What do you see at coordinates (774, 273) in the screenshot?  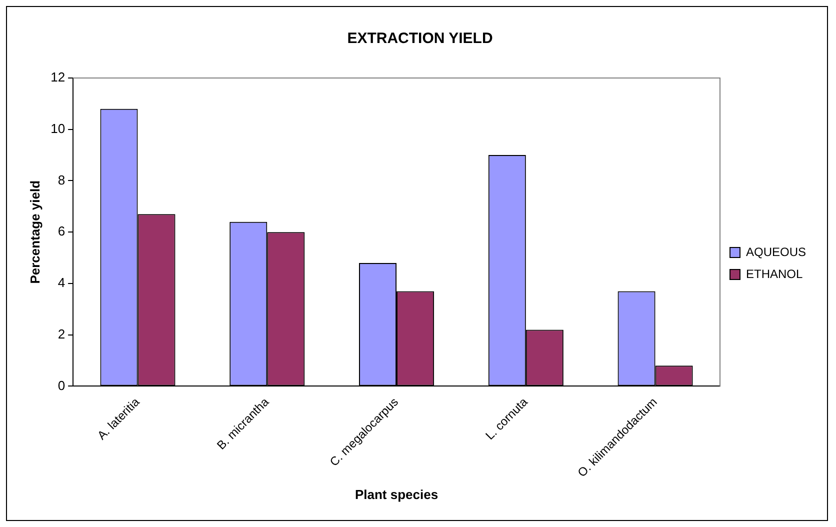 I see `legend-label: ETHANOL` at bounding box center [774, 273].